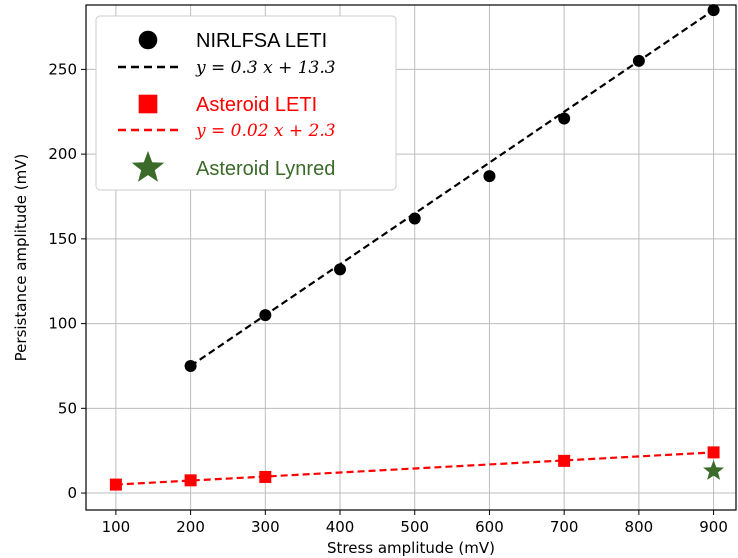 The image size is (738, 558). What do you see at coordinates (62, 239) in the screenshot?
I see `y-tick-label: 150` at bounding box center [62, 239].